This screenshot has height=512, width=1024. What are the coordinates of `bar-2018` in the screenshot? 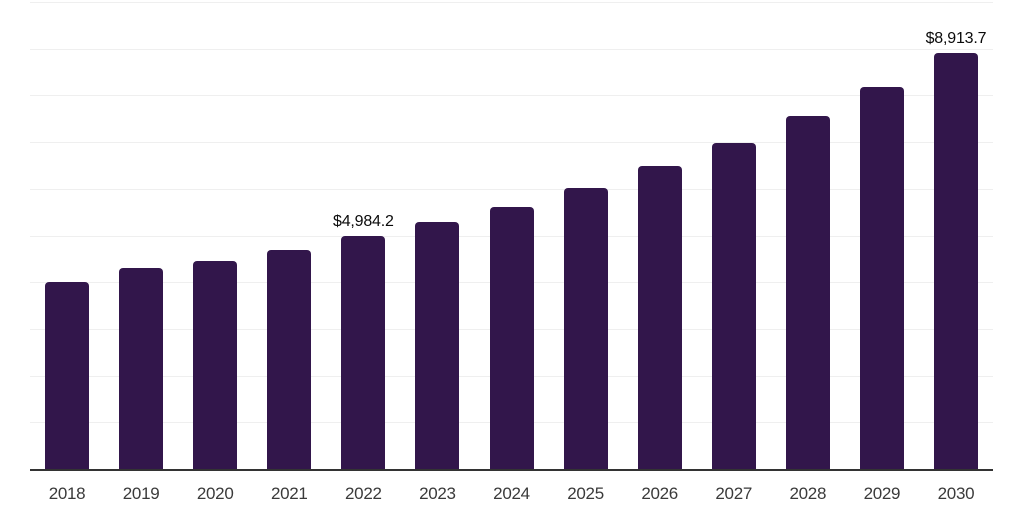 It's located at (67, 375).